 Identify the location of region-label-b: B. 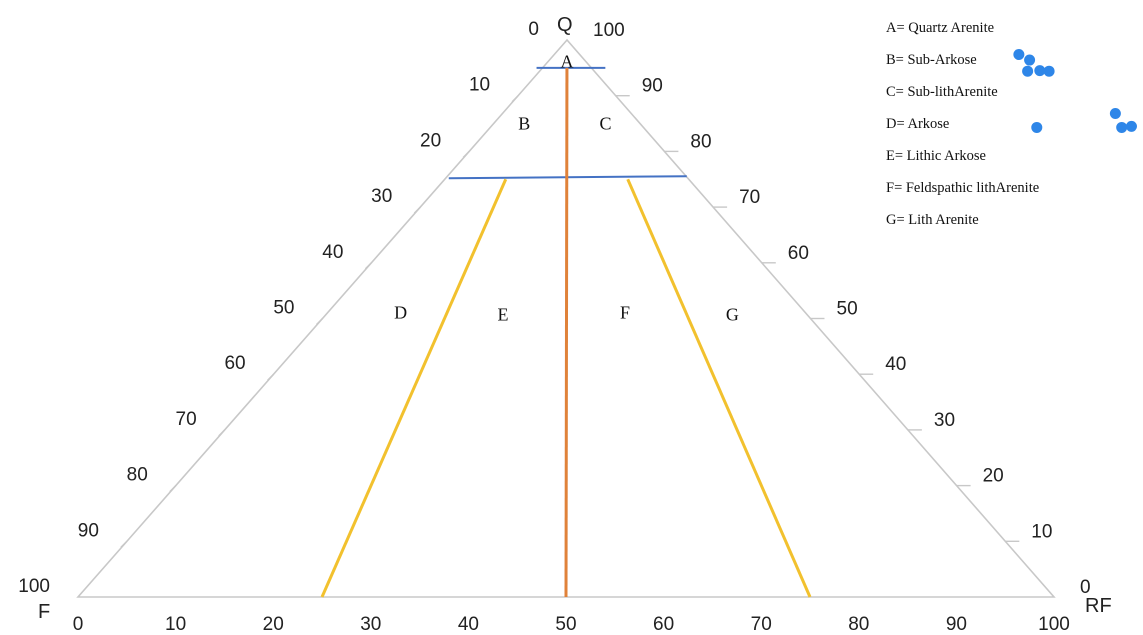
(524, 124).